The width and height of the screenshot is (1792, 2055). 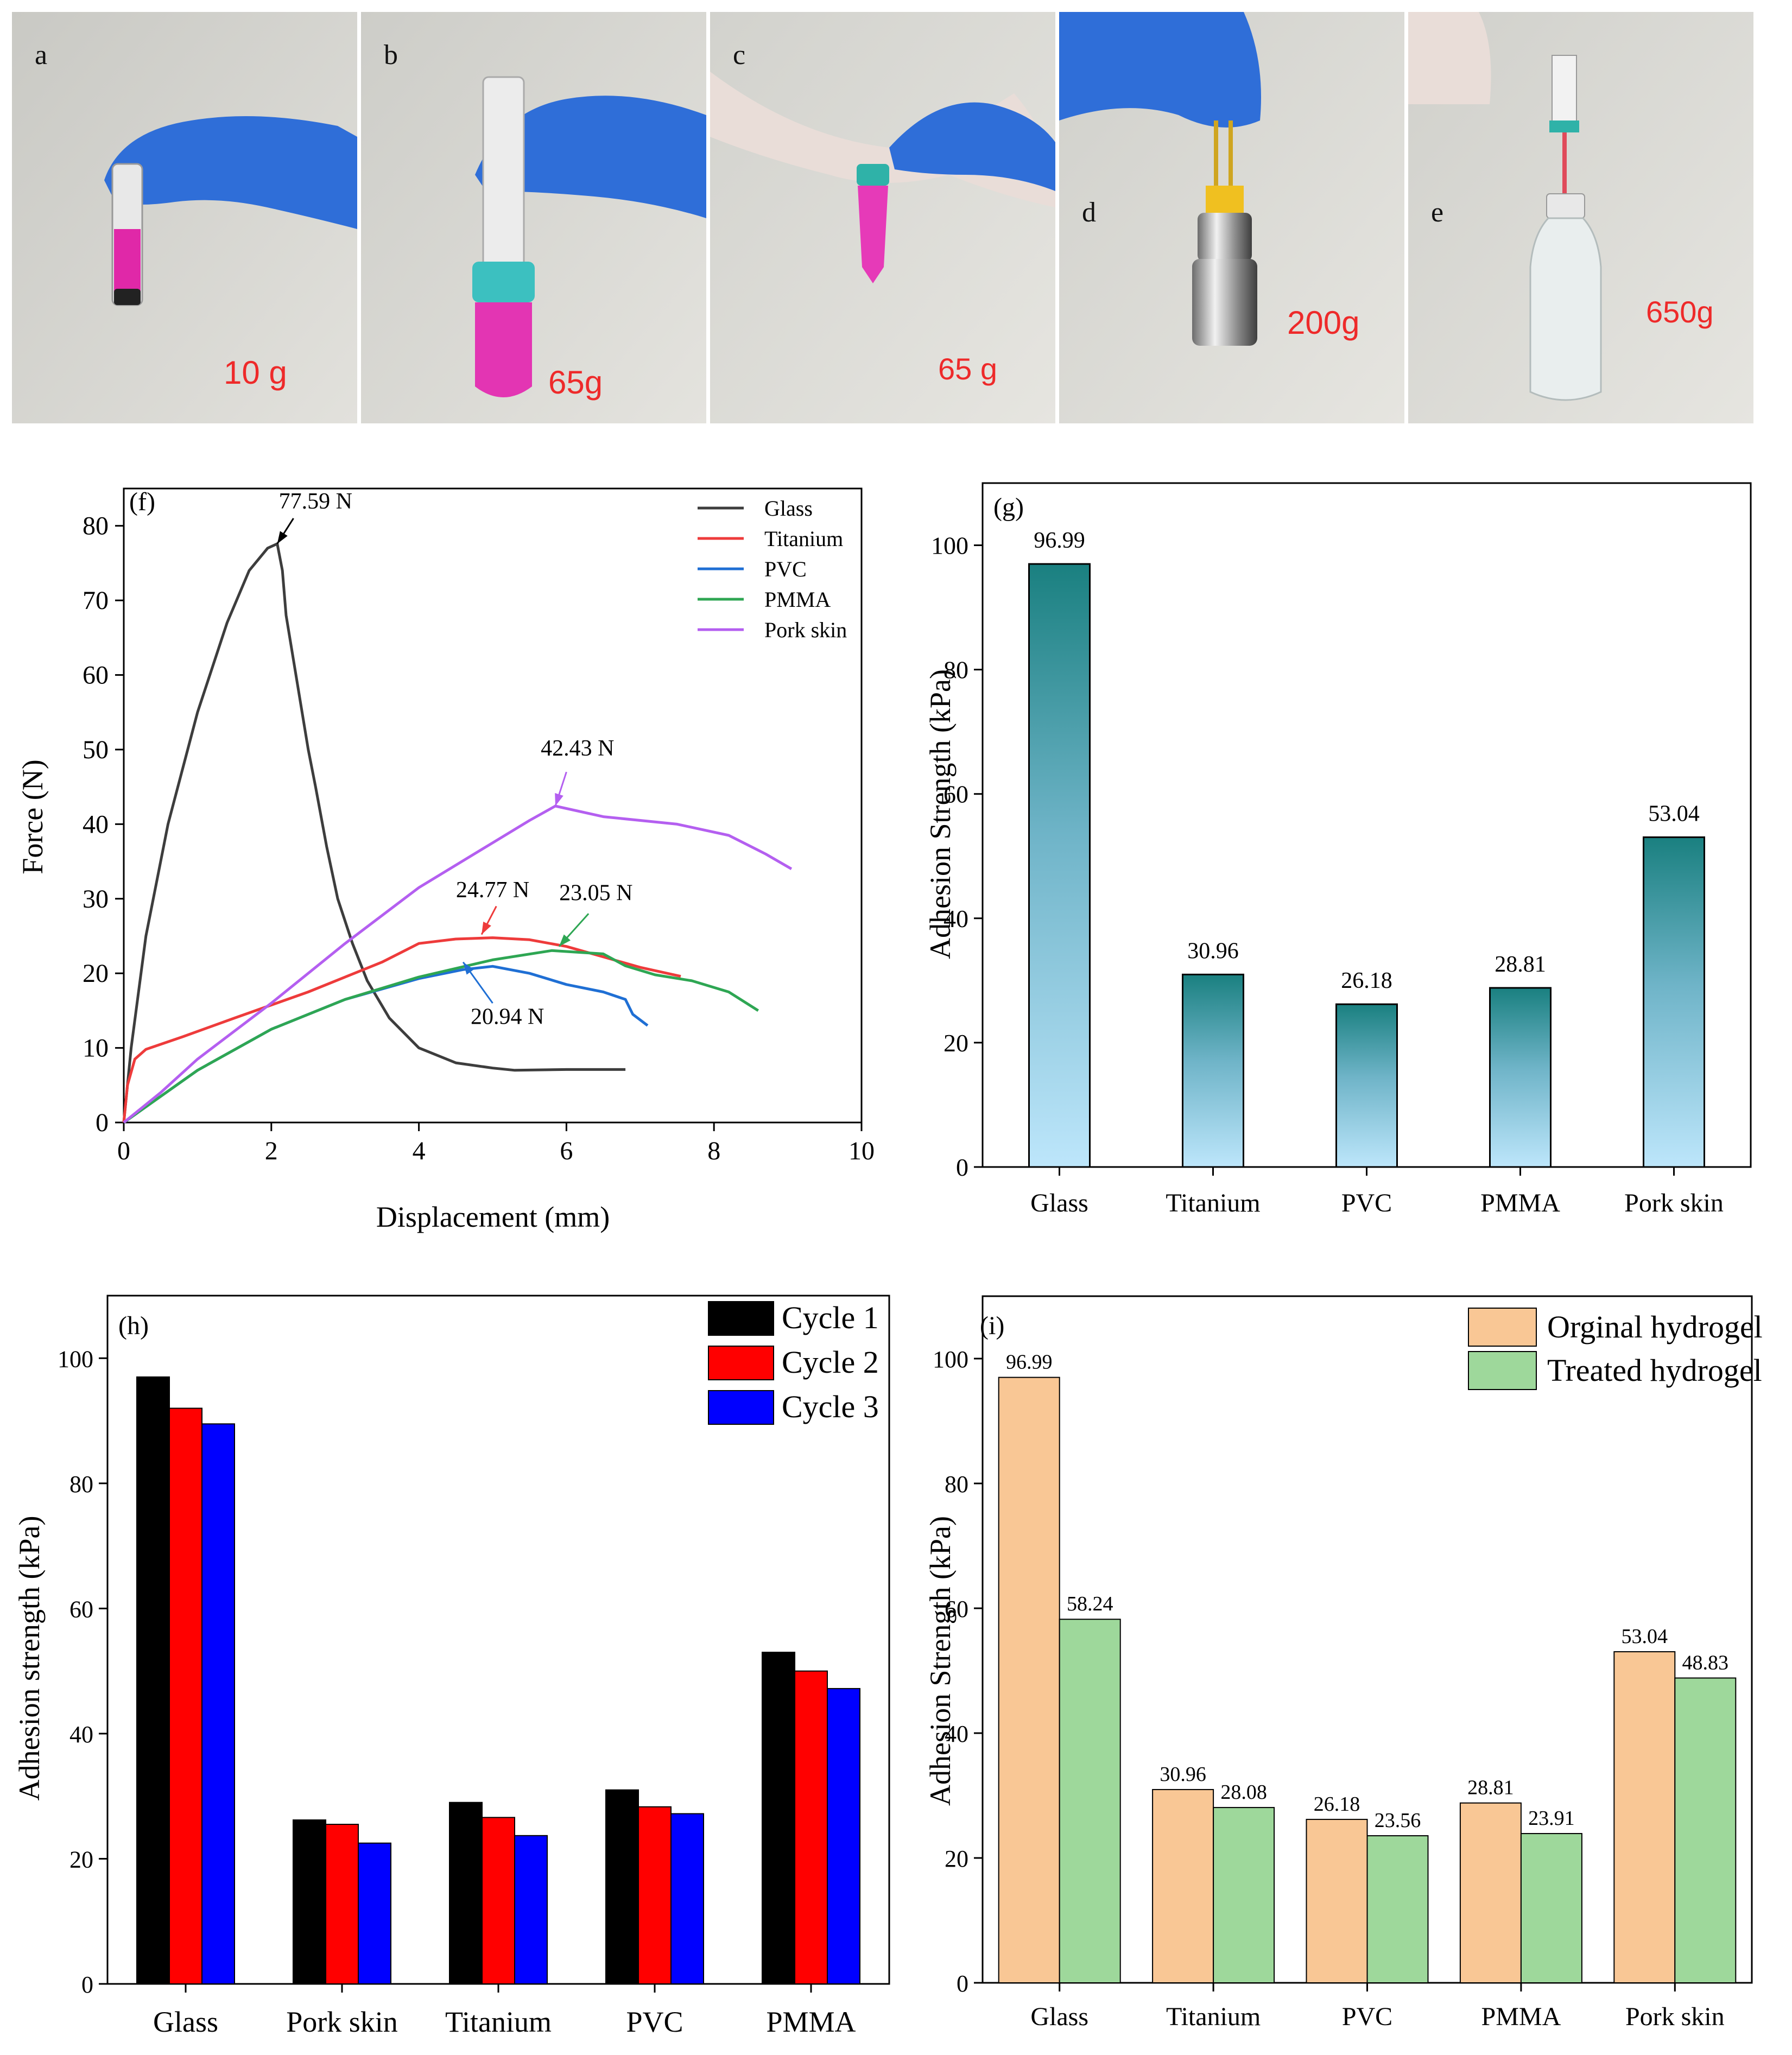 I want to click on y-tick-label: 30, so click(x=96, y=899).